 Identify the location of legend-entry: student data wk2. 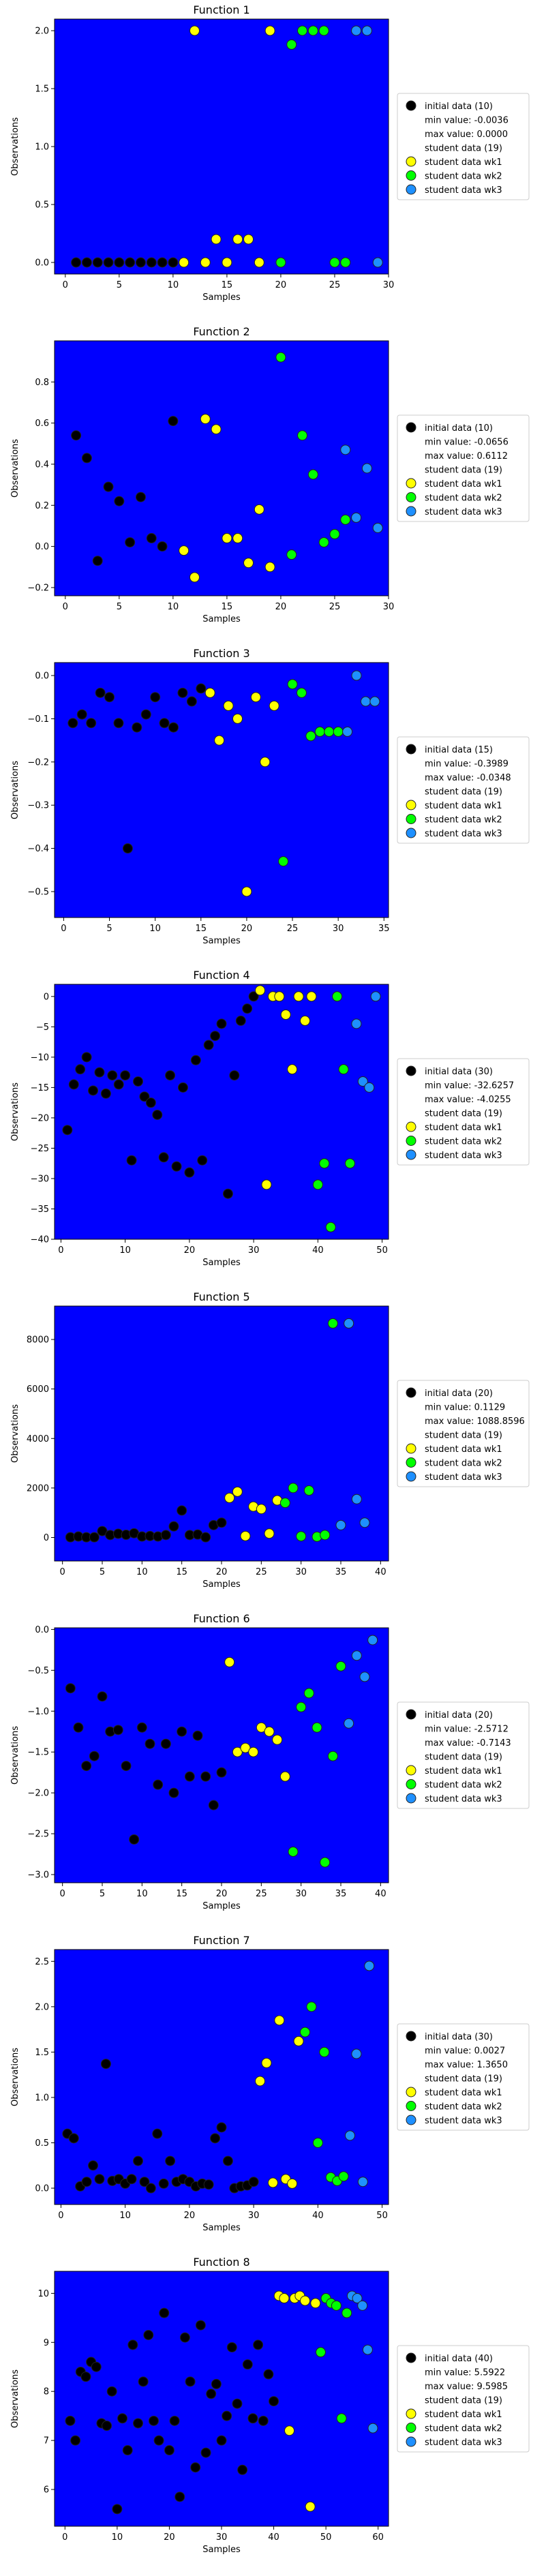
(463, 2429).